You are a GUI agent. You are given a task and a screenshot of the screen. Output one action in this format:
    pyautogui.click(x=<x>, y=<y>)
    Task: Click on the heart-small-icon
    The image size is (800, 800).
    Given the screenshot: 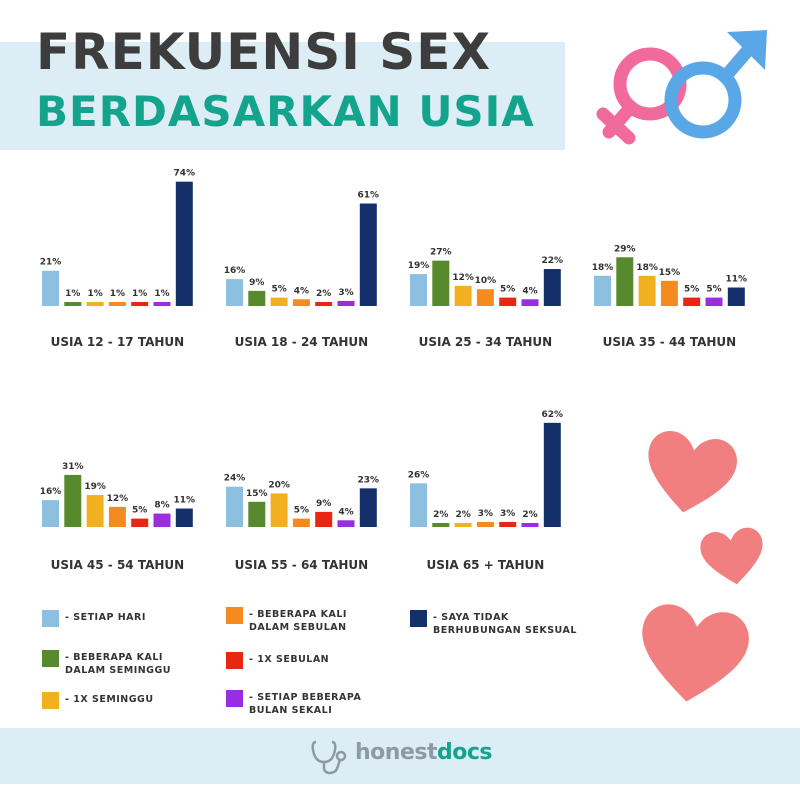 What is the action you would take?
    pyautogui.click(x=731, y=556)
    